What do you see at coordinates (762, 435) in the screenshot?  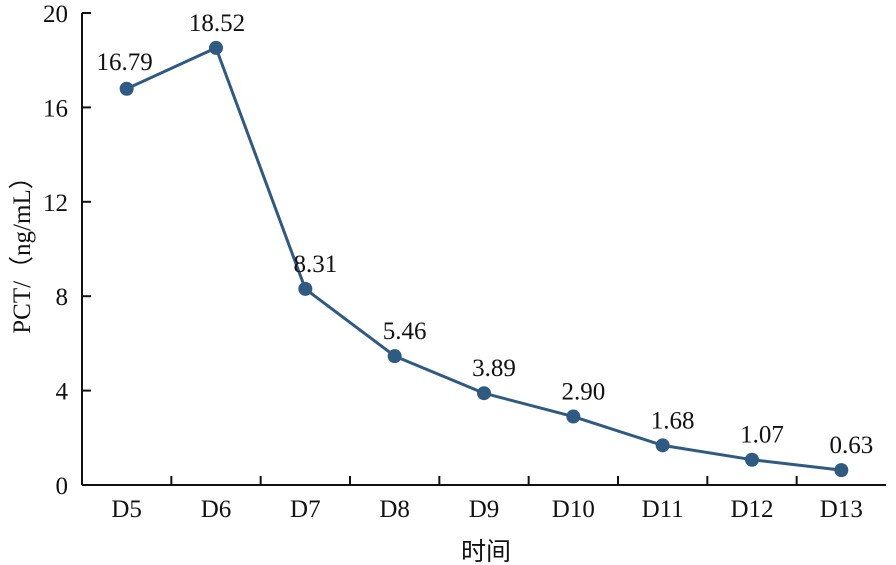 I see `data-label: 1.07` at bounding box center [762, 435].